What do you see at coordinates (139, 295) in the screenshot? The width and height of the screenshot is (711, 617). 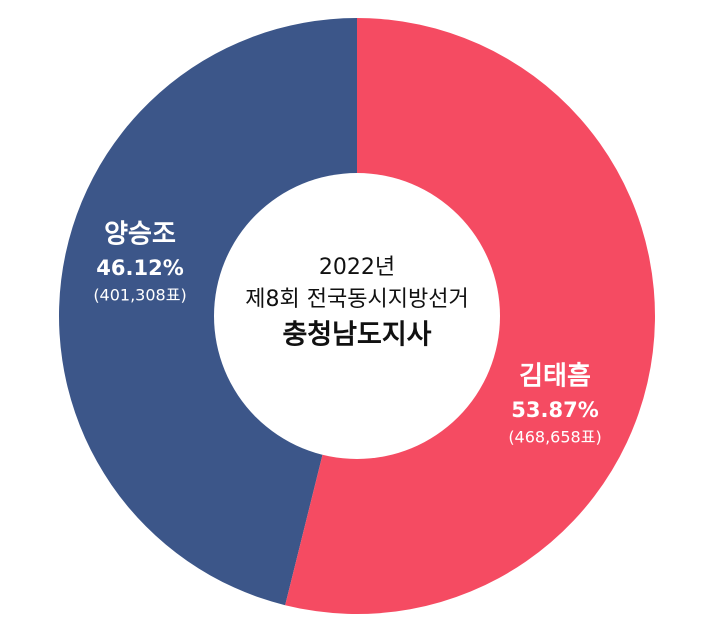 I see `vote-label: (401,308표)` at bounding box center [139, 295].